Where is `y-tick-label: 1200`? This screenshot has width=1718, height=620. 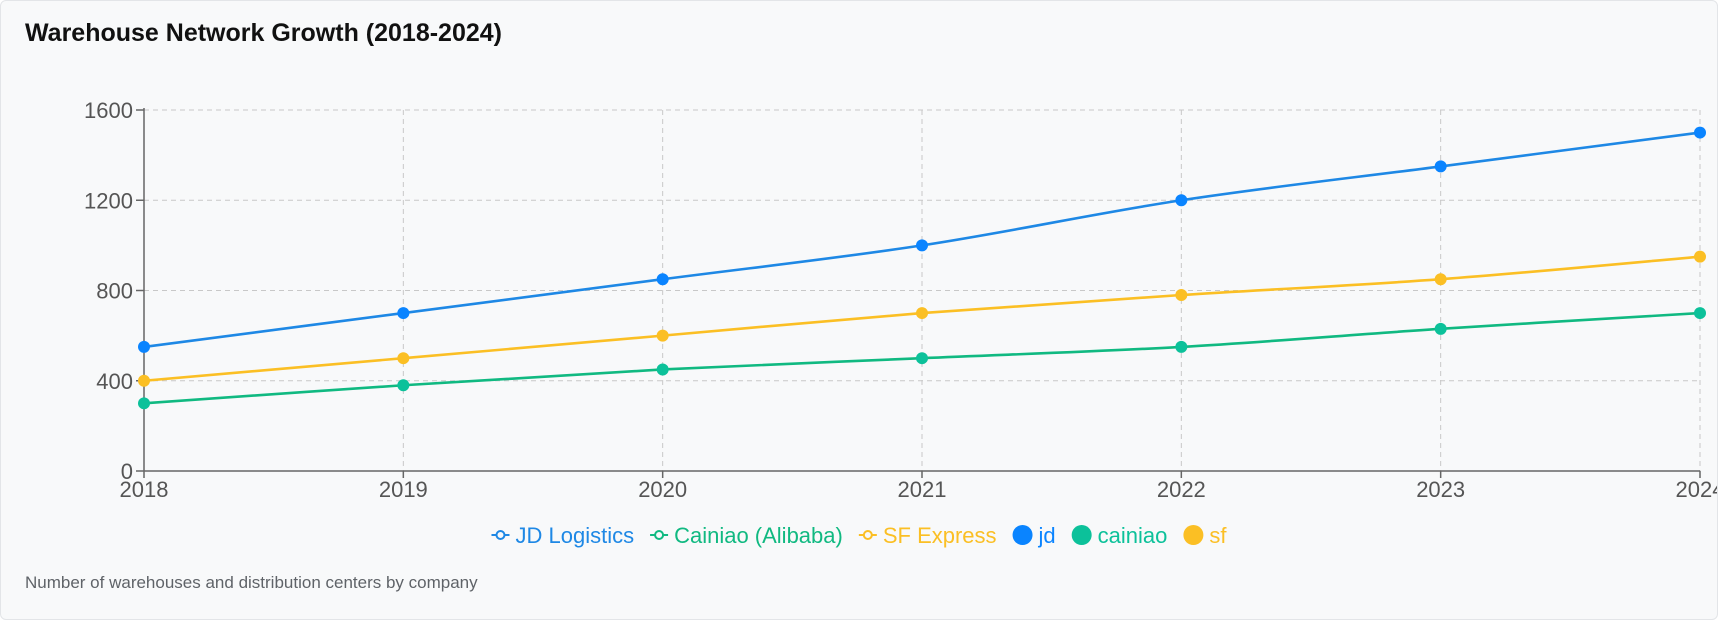 y-tick-label: 1200 is located at coordinates (108, 200).